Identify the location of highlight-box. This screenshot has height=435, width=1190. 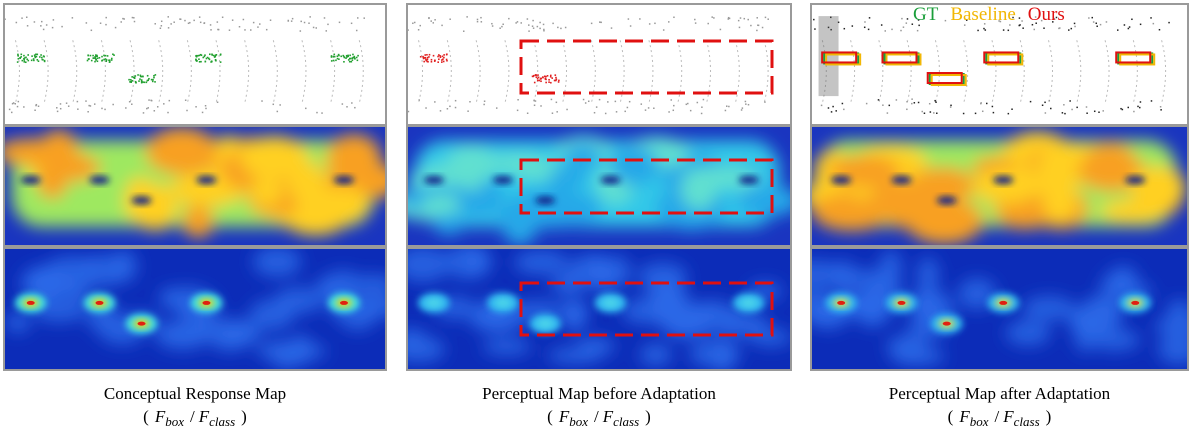
(646, 186).